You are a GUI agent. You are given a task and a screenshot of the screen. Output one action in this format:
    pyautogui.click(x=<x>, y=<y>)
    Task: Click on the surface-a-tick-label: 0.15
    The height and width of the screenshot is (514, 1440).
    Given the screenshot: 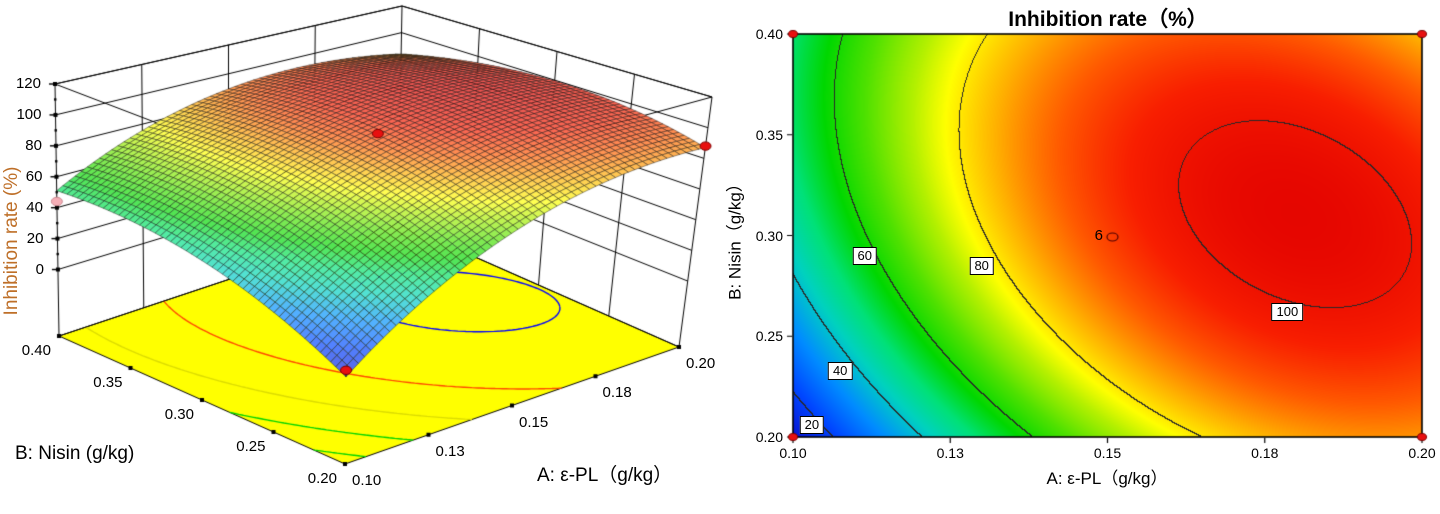 What is the action you would take?
    pyautogui.click(x=534, y=422)
    